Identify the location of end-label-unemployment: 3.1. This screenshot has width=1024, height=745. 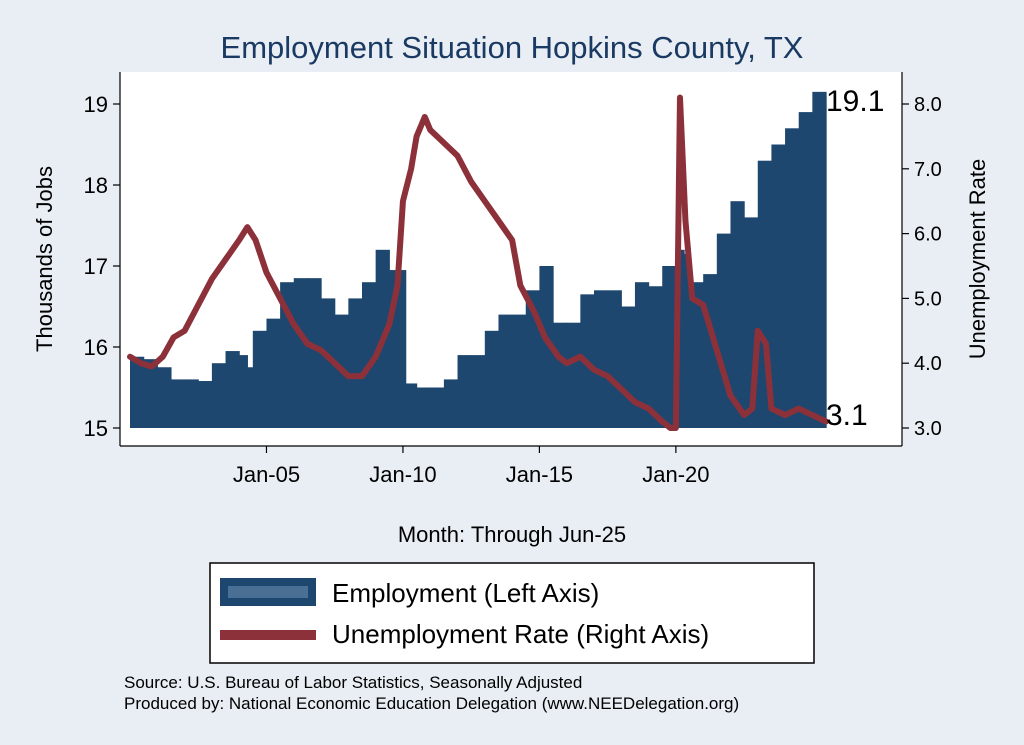
(847, 415).